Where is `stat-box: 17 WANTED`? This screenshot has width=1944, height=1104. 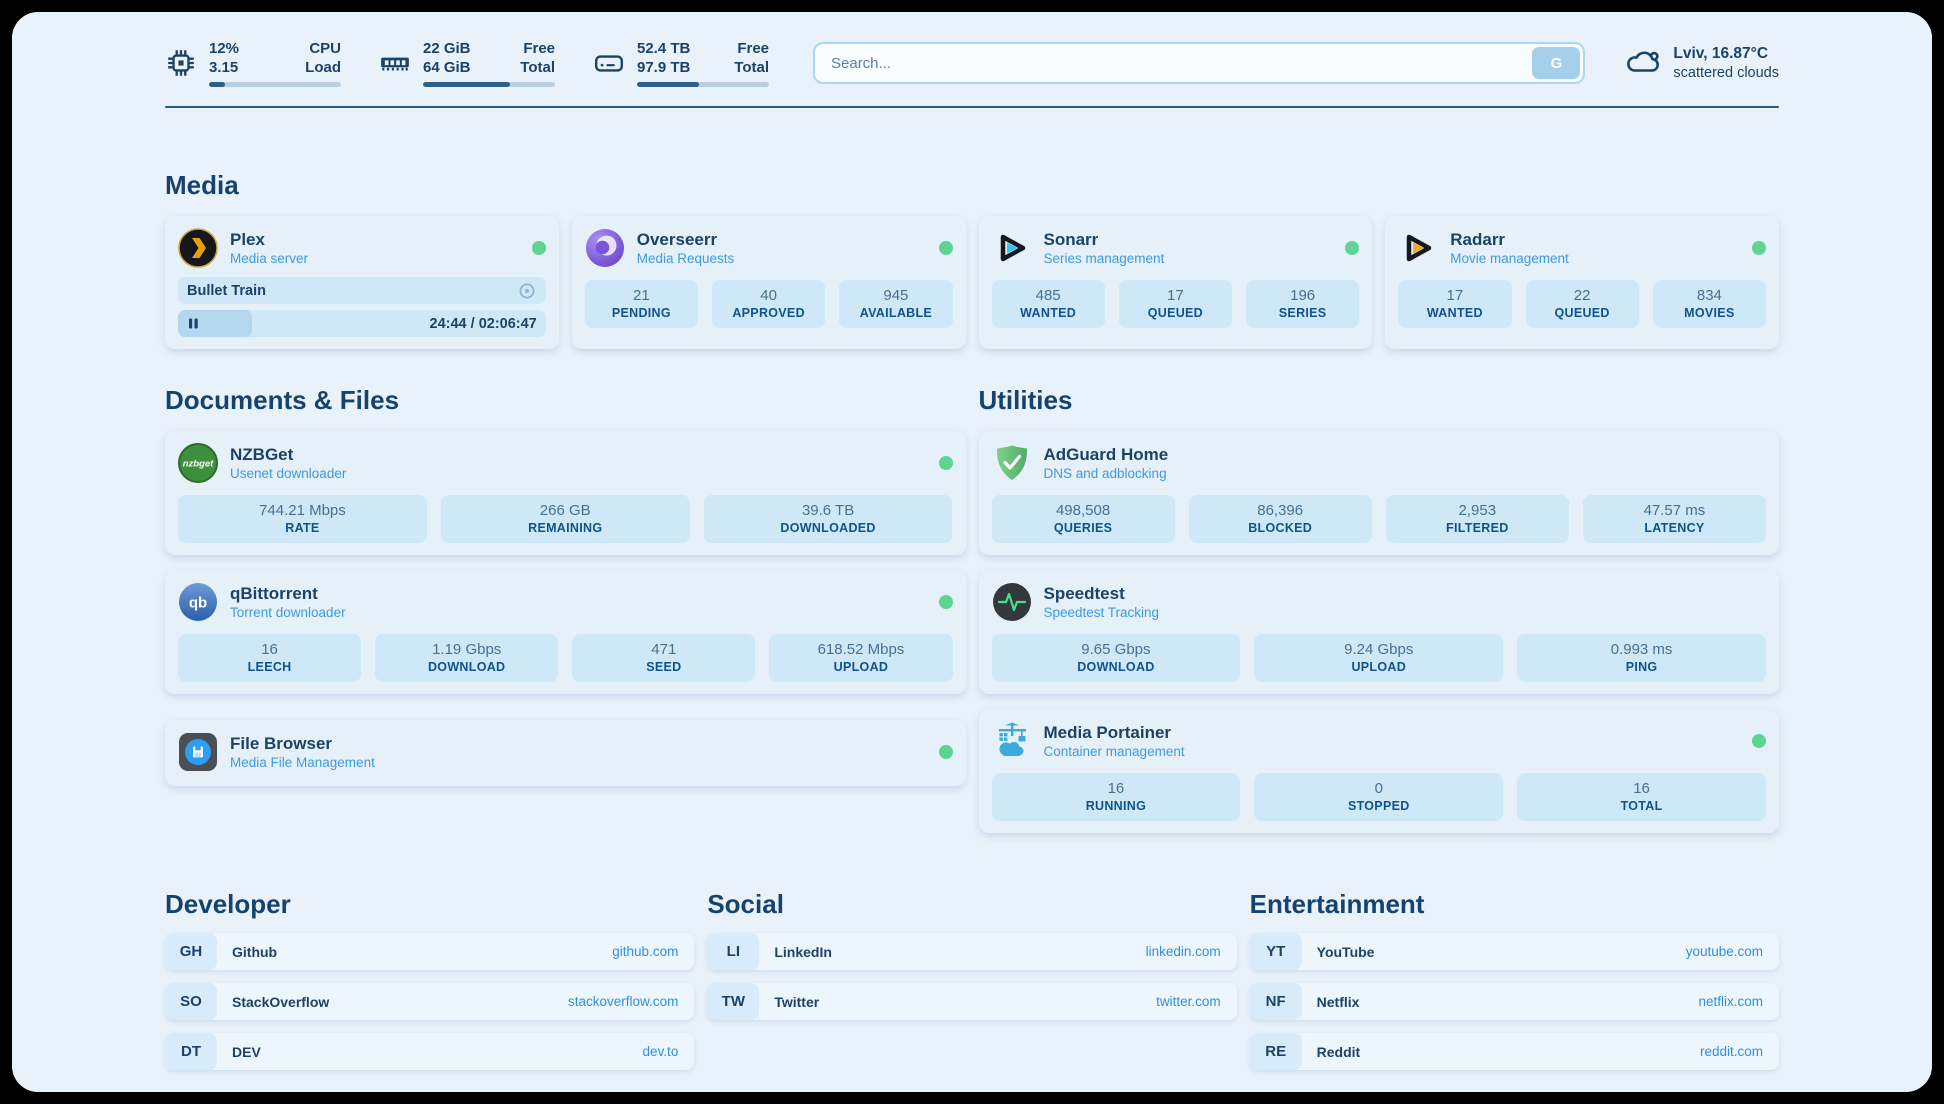
stat-box: 17 WANTED is located at coordinates (1455, 304).